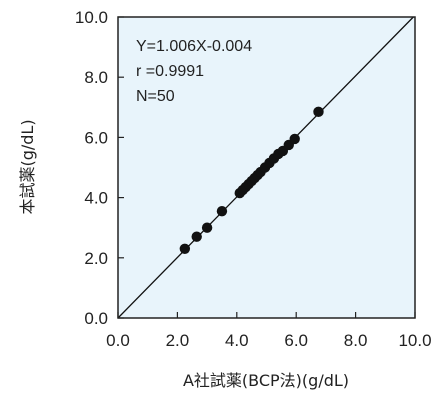 The width and height of the screenshot is (435, 396). Describe the element at coordinates (266, 380) in the screenshot. I see `x-axis-title: A社試薬(BCP法)(g/dL)` at that location.